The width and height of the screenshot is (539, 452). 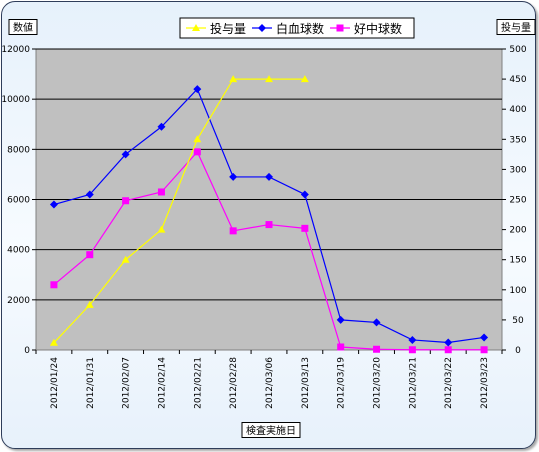 What do you see at coordinates (55, 383) in the screenshot?
I see `x-tick-label: 2012/01/24` at bounding box center [55, 383].